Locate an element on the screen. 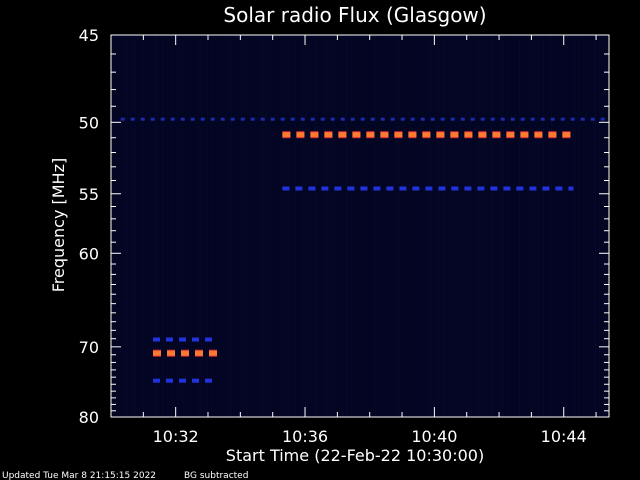 This screenshot has height=480, width=640. footer-note: BG subtracted is located at coordinates (216, 475).